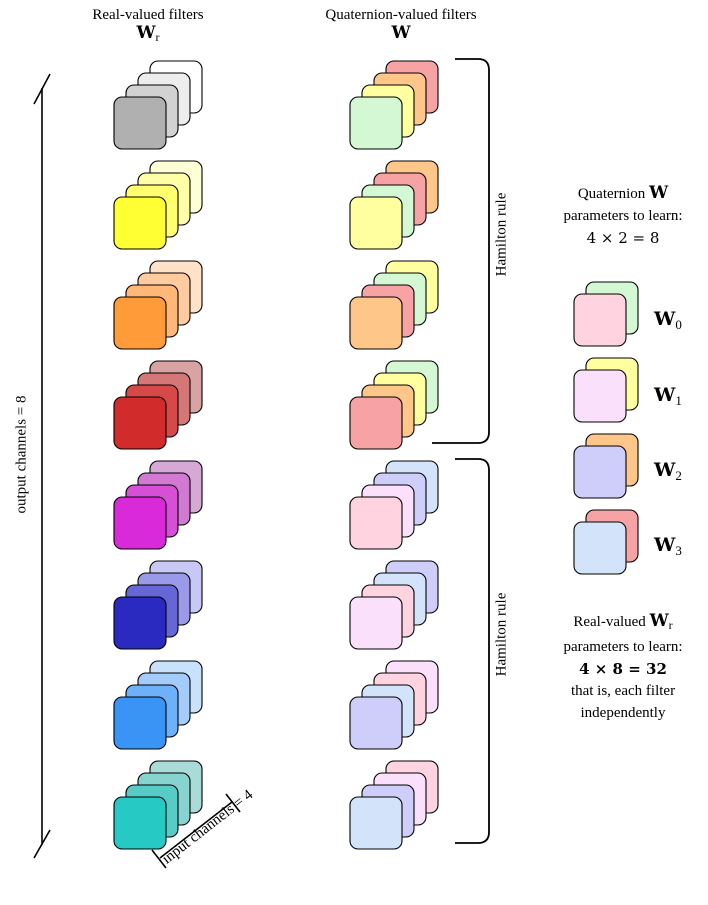 This screenshot has width=708, height=905. I want to click on real-symbol-letter: W, so click(146, 33).